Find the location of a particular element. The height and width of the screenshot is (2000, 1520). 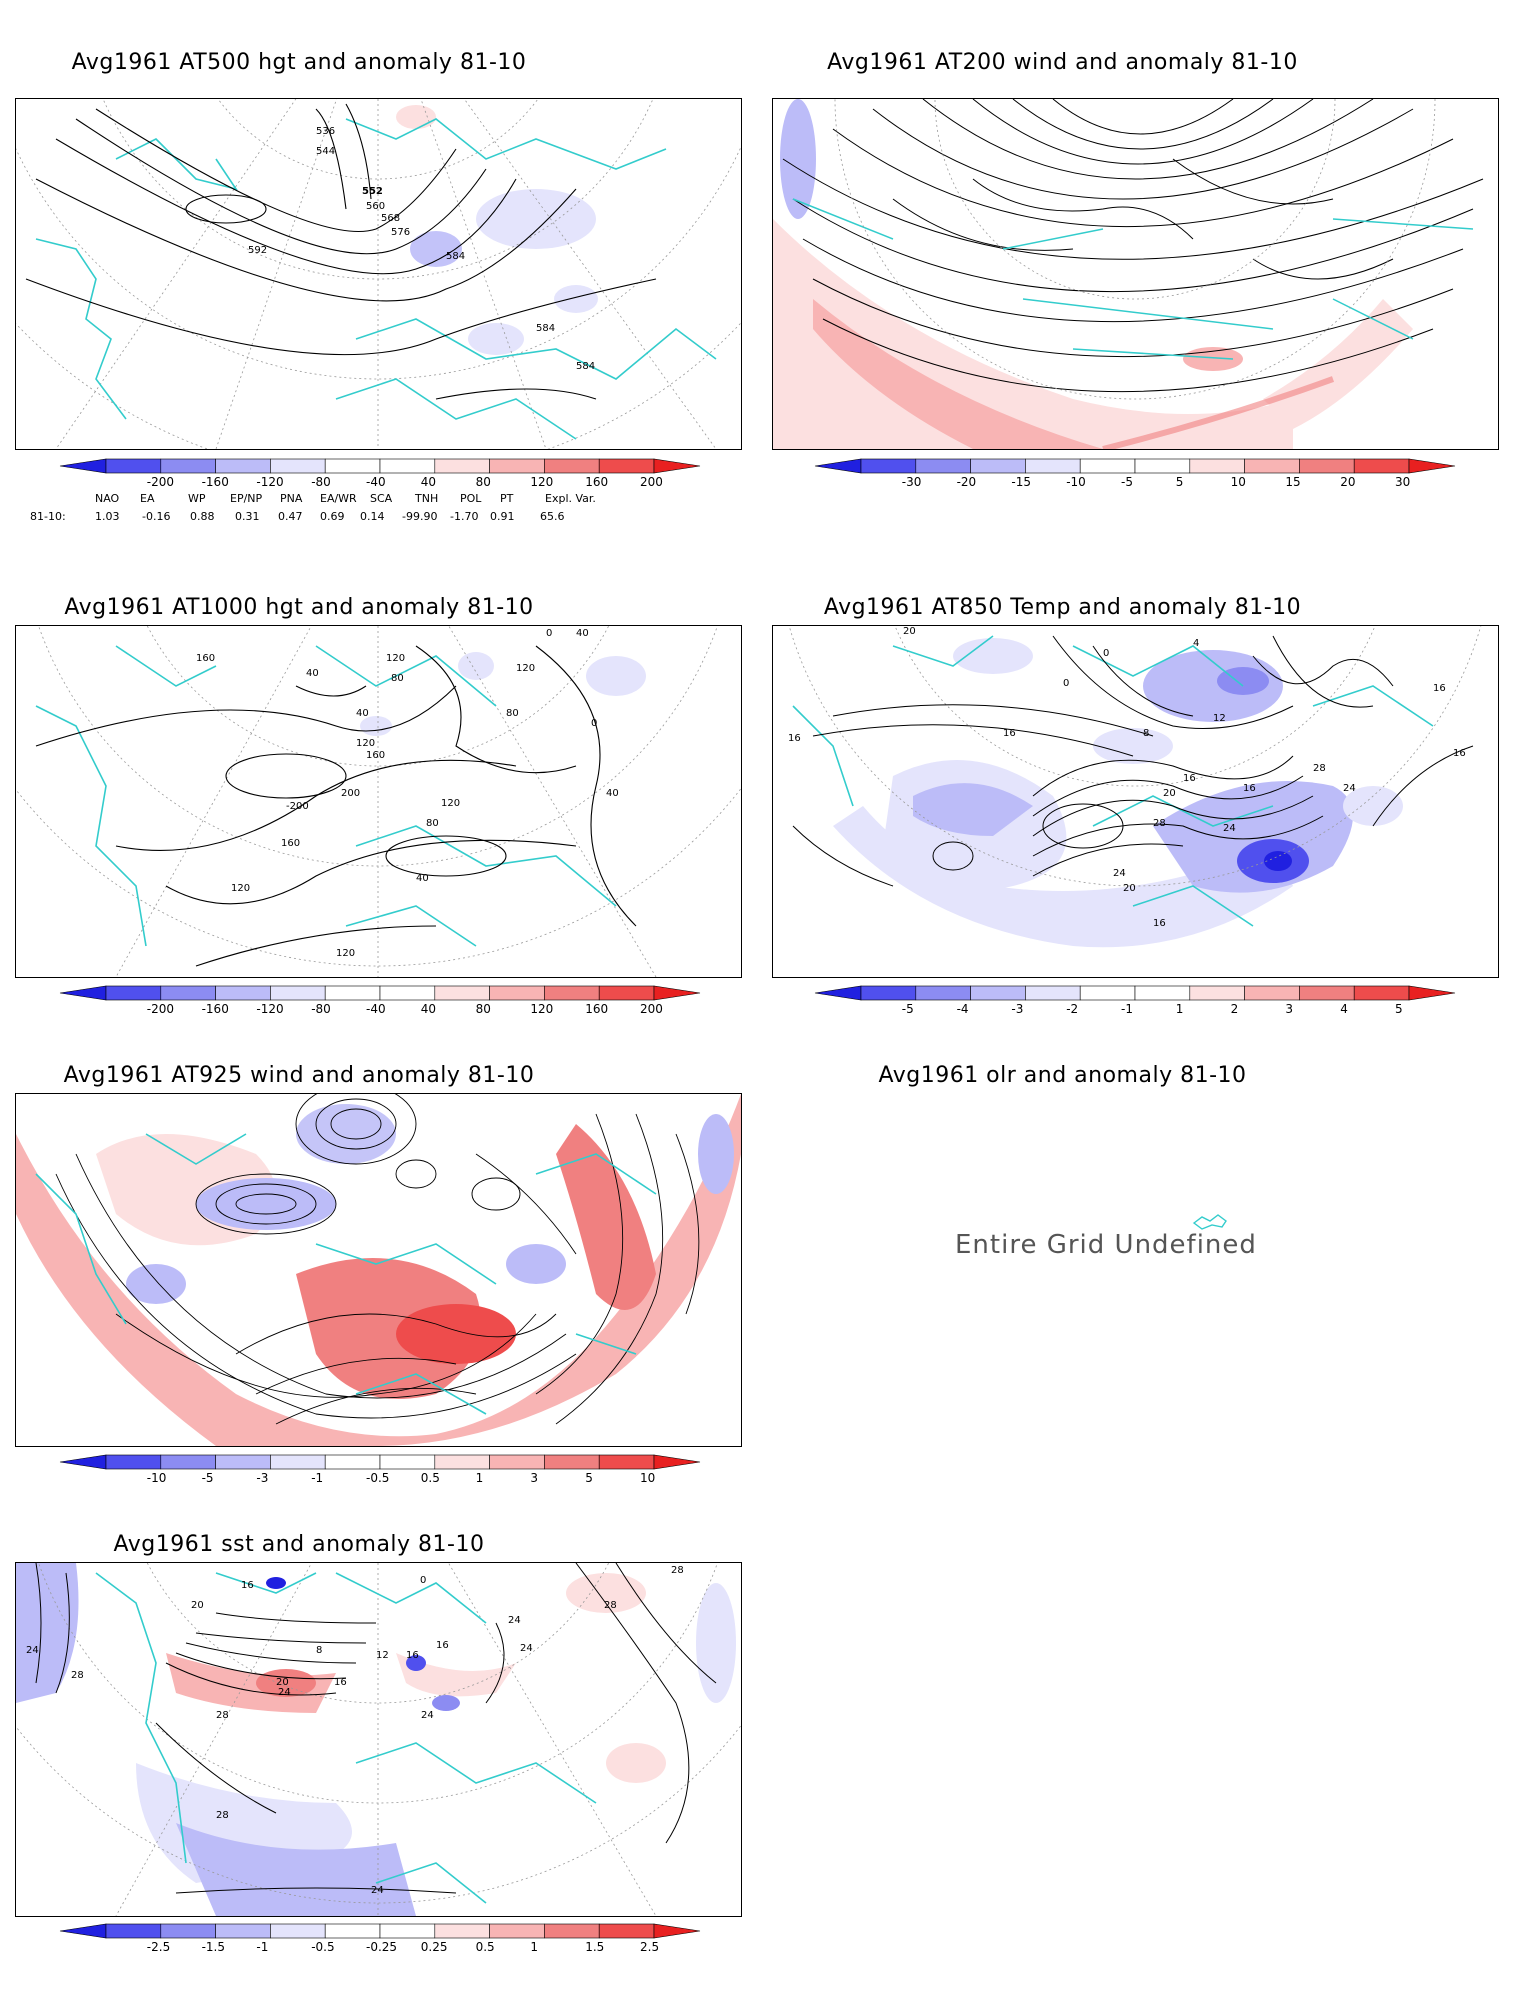

contour-label: 12 is located at coordinates (1219, 718).